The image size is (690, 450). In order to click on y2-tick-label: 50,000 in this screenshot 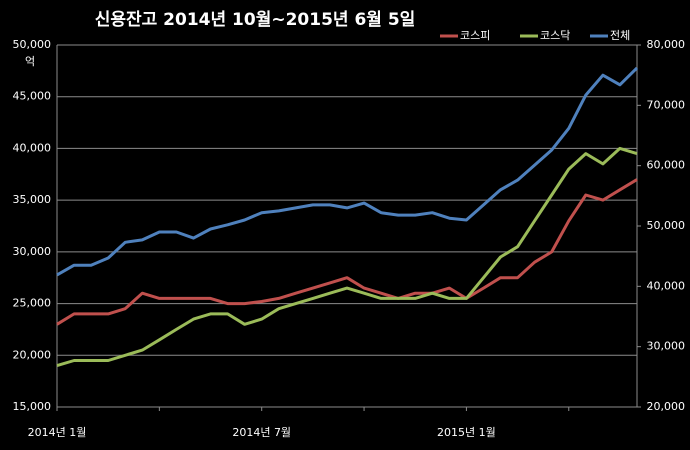, I will do `click(666, 225)`.